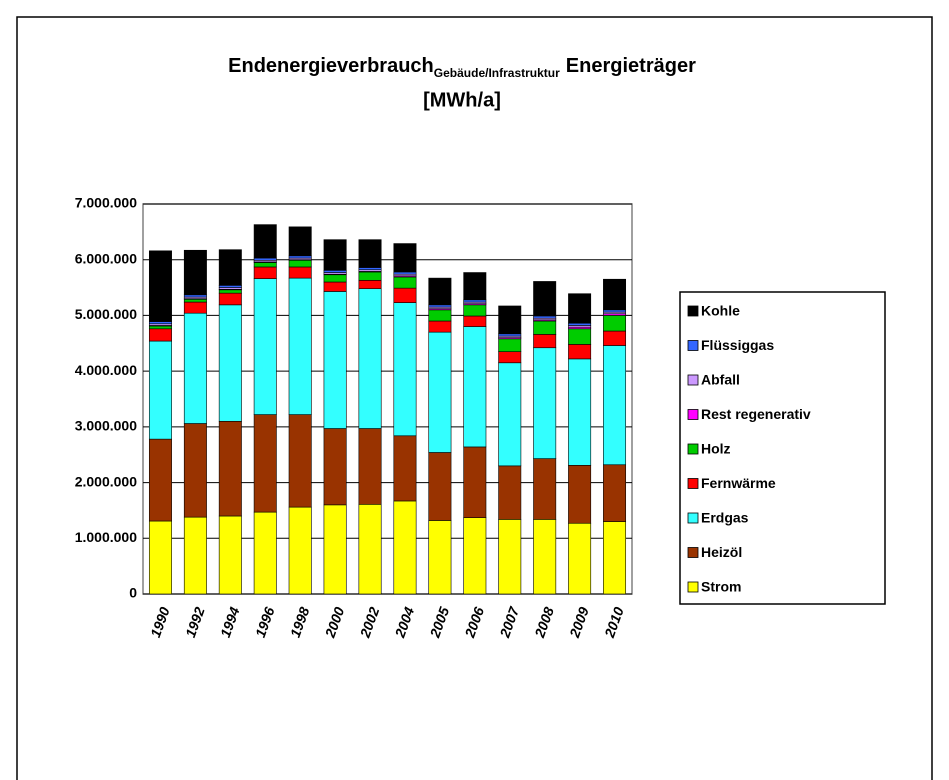 This screenshot has width=949, height=780. What do you see at coordinates (106, 258) in the screenshot?
I see `y-tick-label: 6.000.000` at bounding box center [106, 258].